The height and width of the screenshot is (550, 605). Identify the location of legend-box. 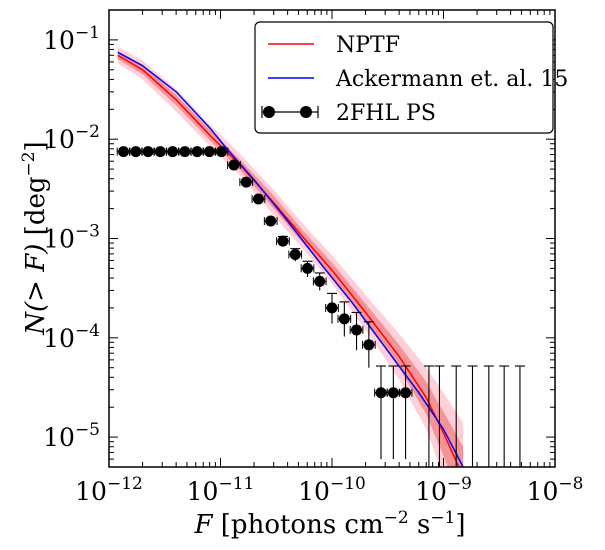
(404, 77).